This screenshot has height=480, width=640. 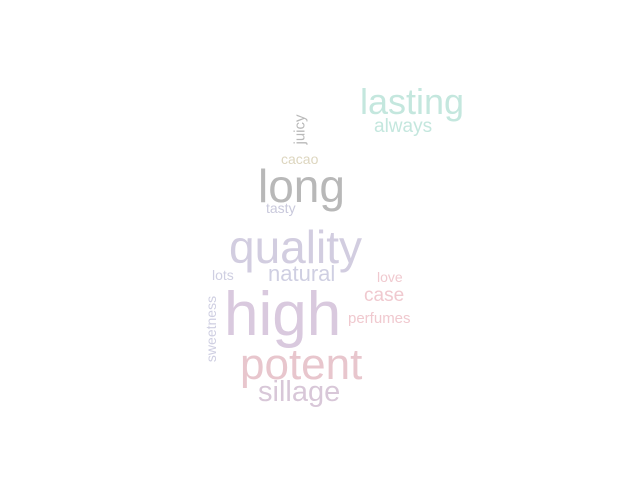 I want to click on word-tasty: tasty, so click(x=281, y=208).